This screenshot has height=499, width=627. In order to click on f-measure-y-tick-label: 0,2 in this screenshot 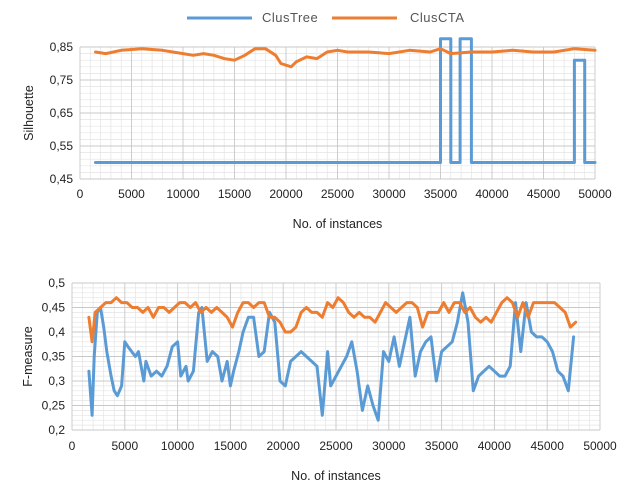, I will do `click(56, 430)`.